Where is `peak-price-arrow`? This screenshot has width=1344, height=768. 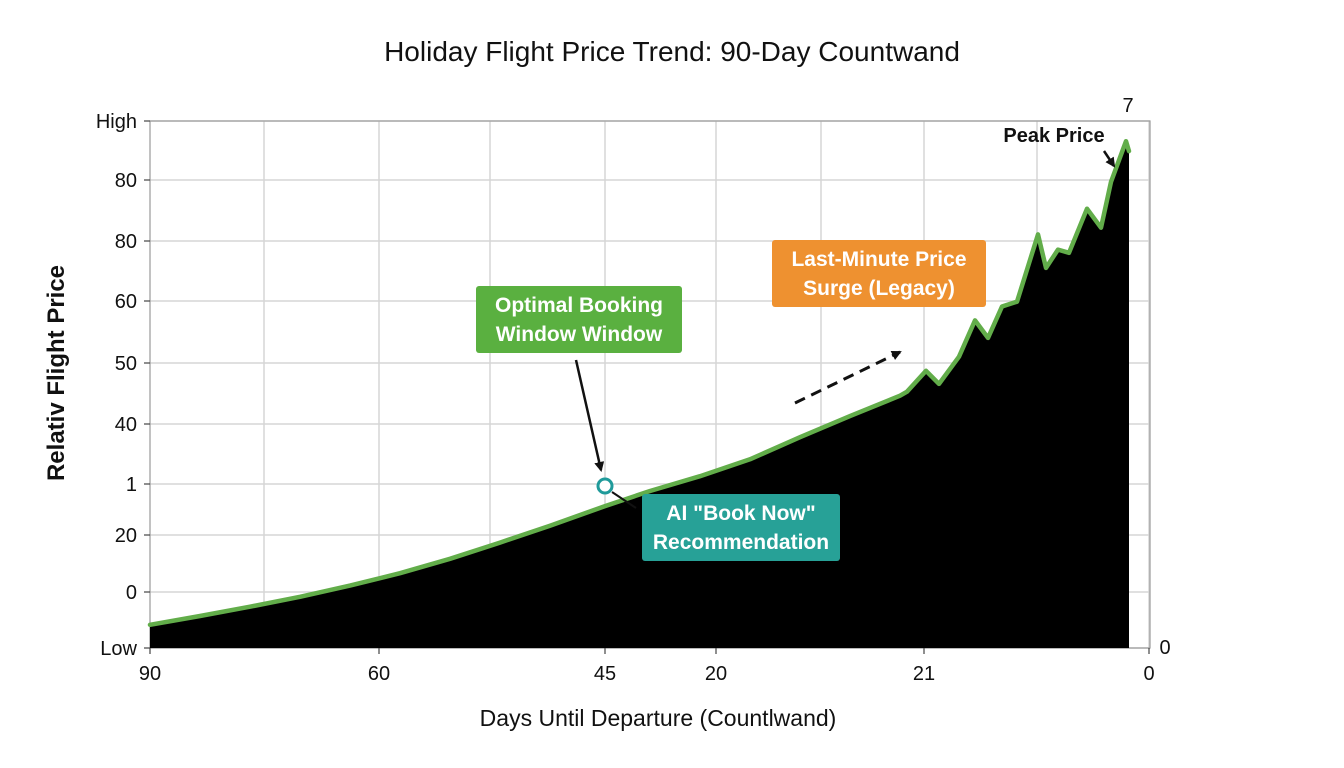 peak-price-arrow is located at coordinates (1109, 159).